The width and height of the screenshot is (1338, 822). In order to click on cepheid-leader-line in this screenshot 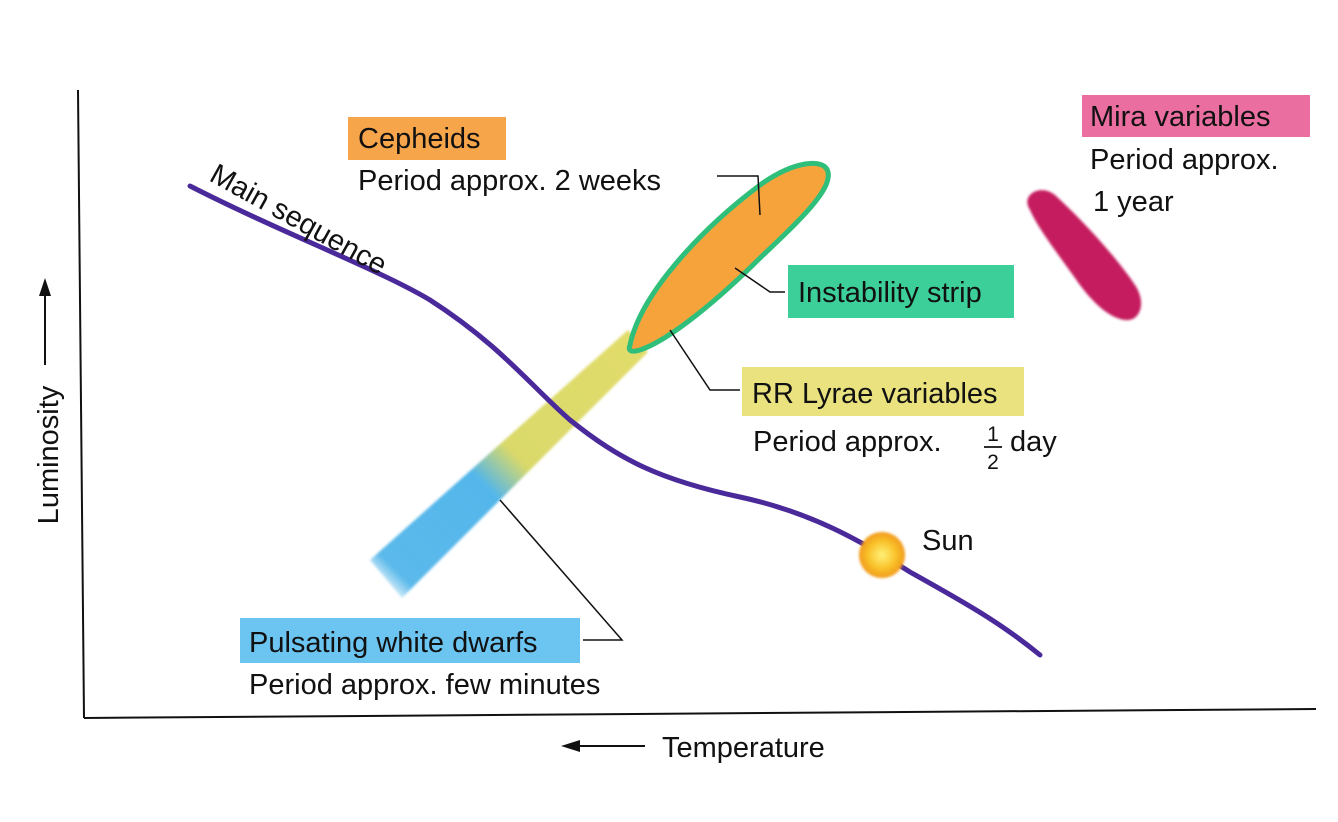, I will do `click(739, 195)`.